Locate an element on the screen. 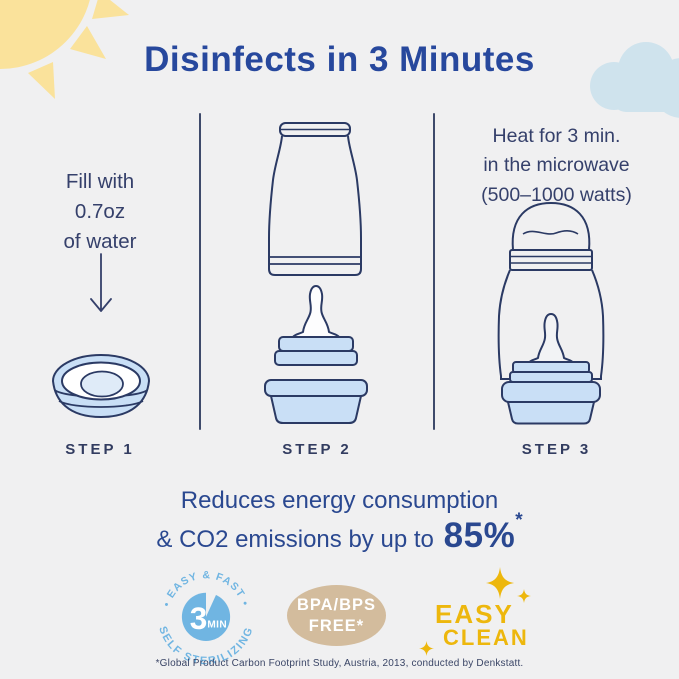 The image size is (679, 679). sparkle-icon-large is located at coordinates (500, 583).